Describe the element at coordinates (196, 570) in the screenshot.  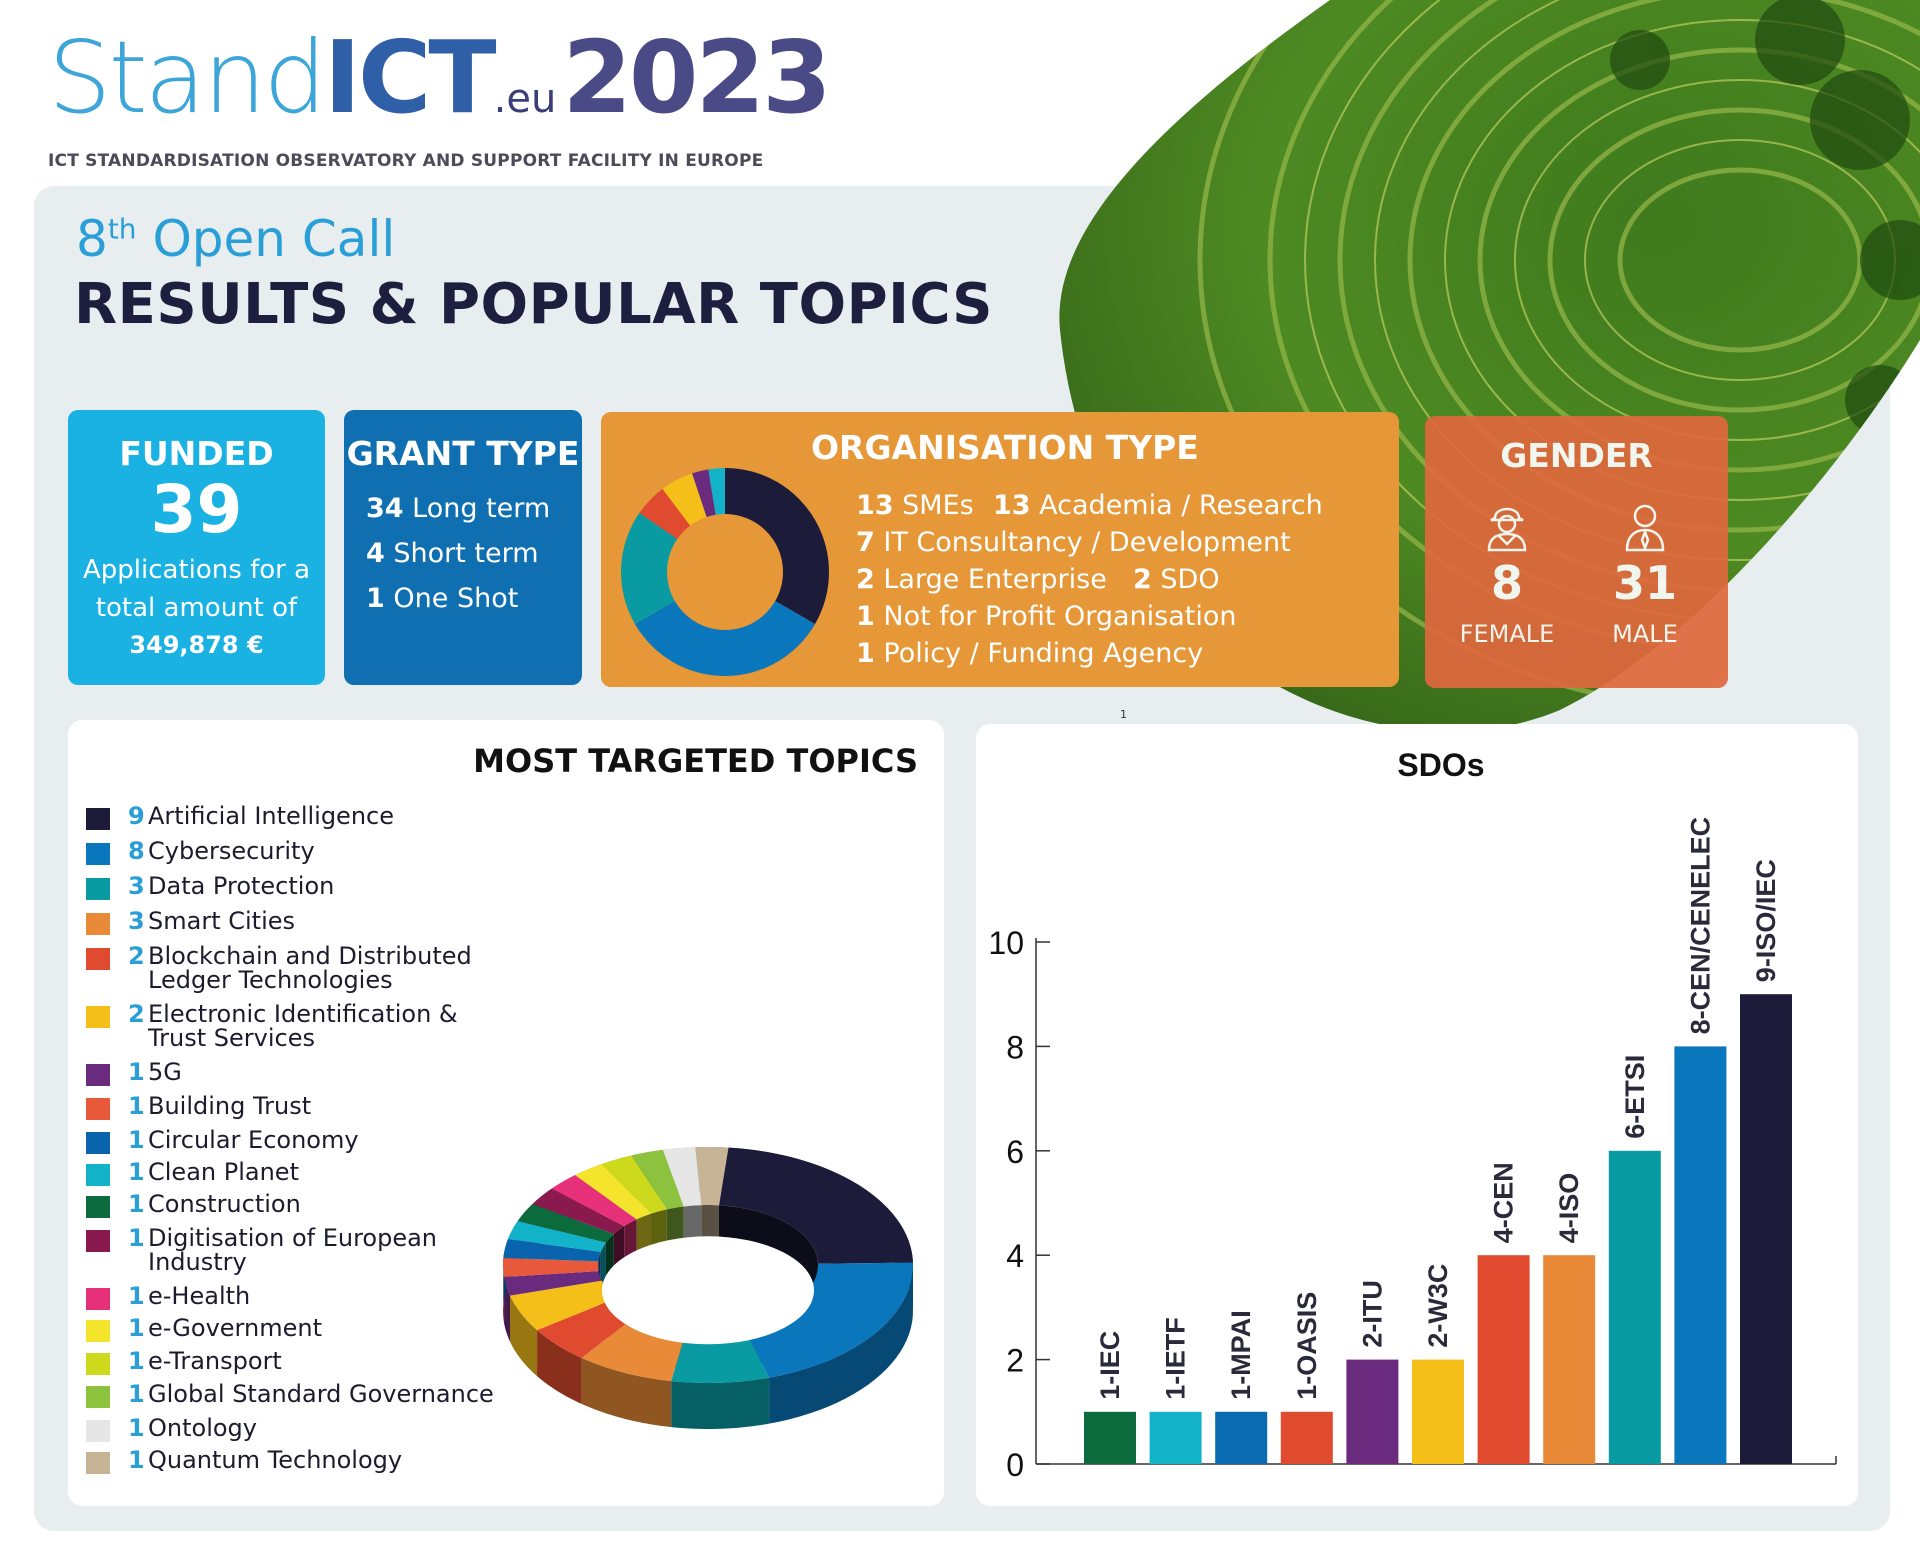
I see `funded-line1: Applications for a` at that location.